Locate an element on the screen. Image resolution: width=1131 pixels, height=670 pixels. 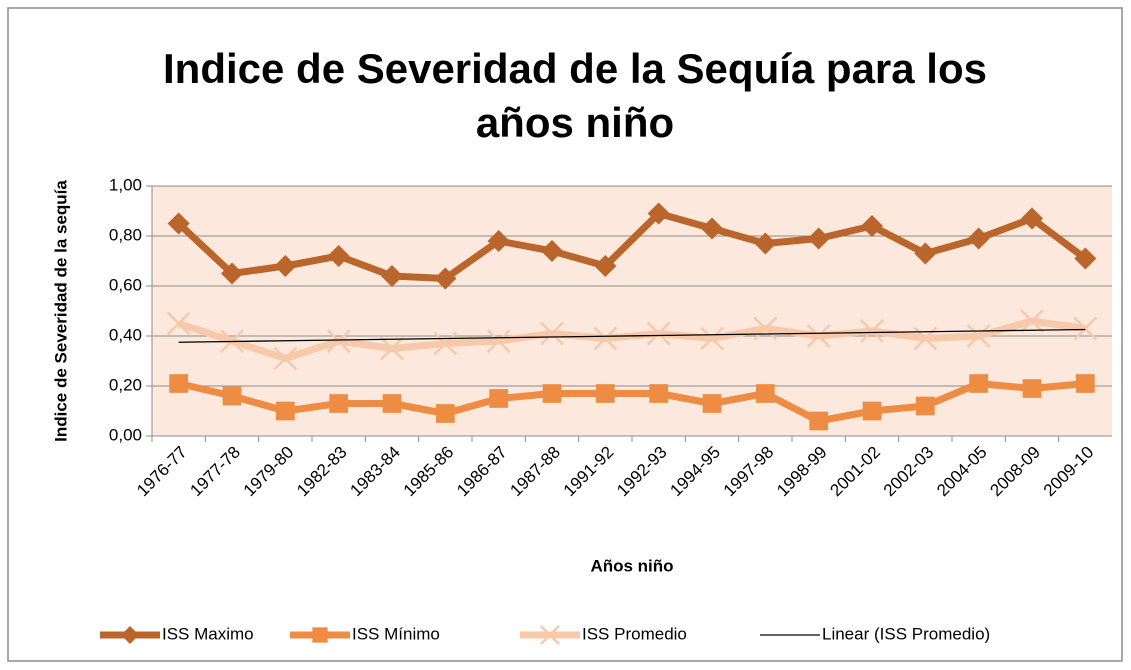
legend-label: Linear (ISS Promedio) is located at coordinates (906, 633).